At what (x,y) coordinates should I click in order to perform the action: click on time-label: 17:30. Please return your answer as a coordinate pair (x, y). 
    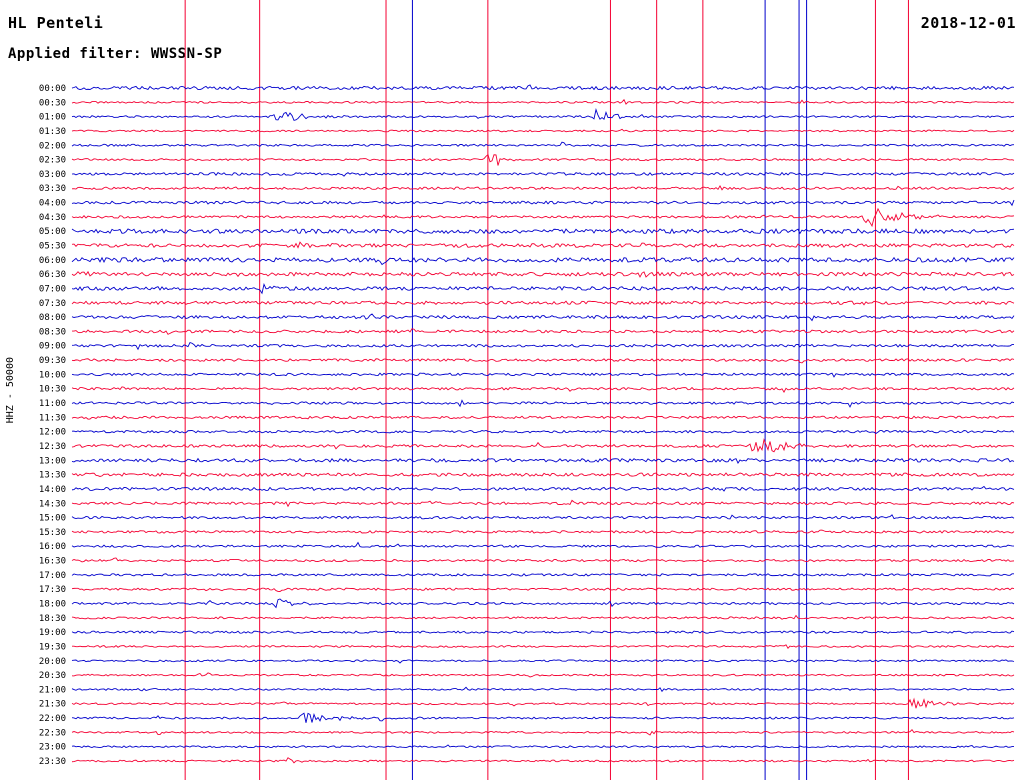
    Looking at the image, I should click on (52, 590).